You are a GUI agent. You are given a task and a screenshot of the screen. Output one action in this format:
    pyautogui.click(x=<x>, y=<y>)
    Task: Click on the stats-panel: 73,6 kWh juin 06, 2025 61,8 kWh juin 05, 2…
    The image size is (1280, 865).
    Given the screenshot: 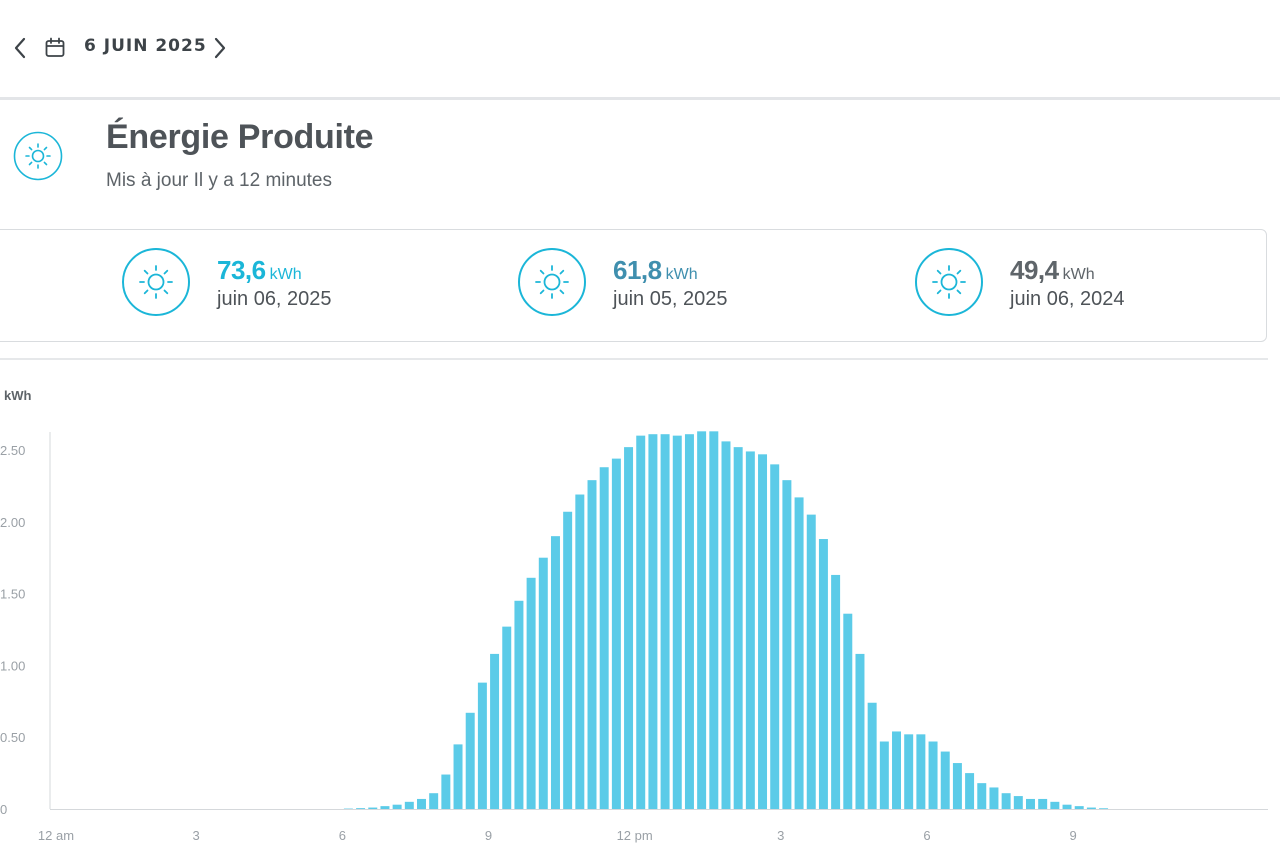 What is the action you would take?
    pyautogui.click(x=633, y=285)
    